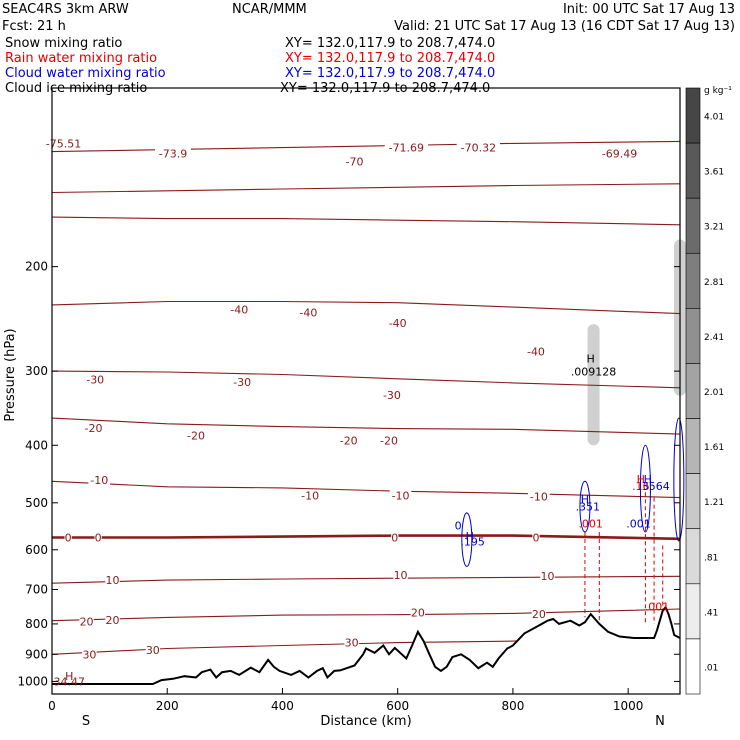 Image resolution: width=740 pixels, height=740 pixels. What do you see at coordinates (36, 654) in the screenshot?
I see `y-tick-label: 900` at bounding box center [36, 654].